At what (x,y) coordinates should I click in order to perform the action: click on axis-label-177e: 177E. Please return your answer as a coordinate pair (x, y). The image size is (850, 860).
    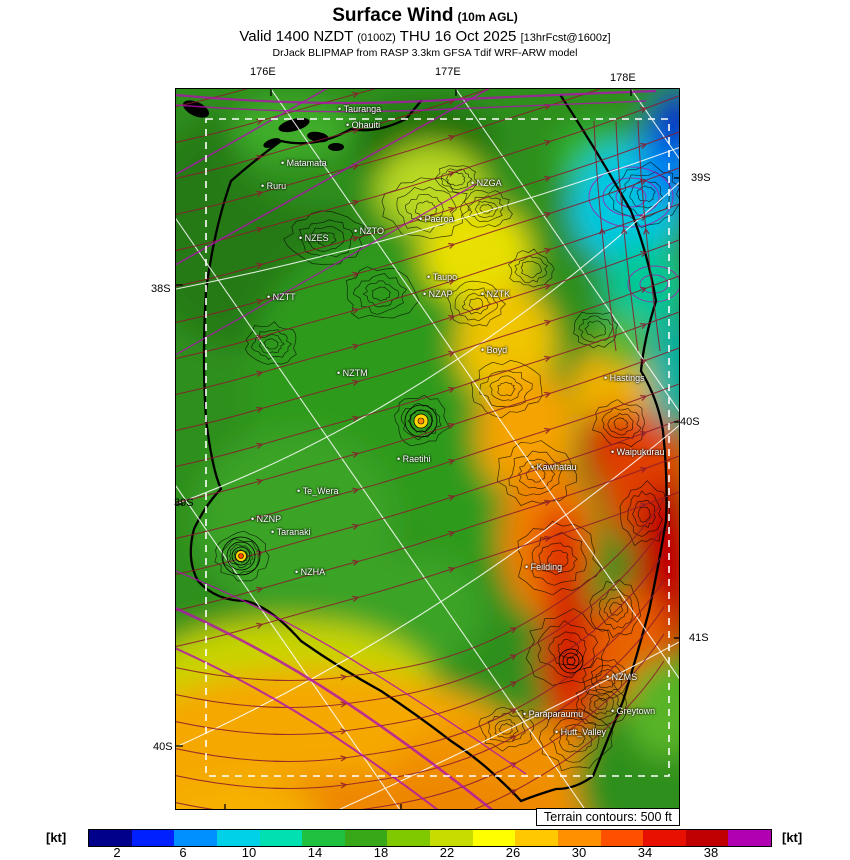
    Looking at the image, I should click on (448, 72).